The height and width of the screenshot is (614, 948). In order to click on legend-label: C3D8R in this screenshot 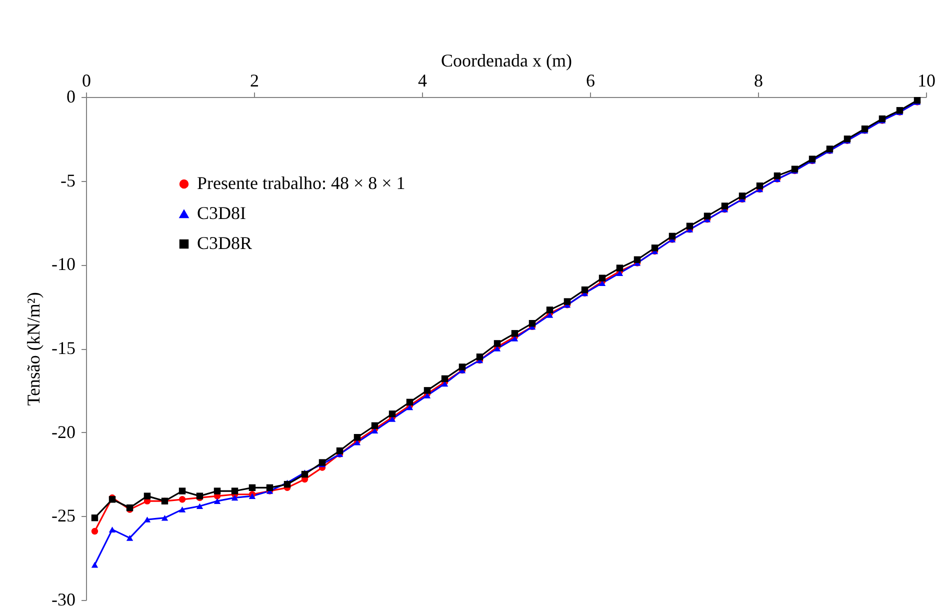, I will do `click(224, 243)`.